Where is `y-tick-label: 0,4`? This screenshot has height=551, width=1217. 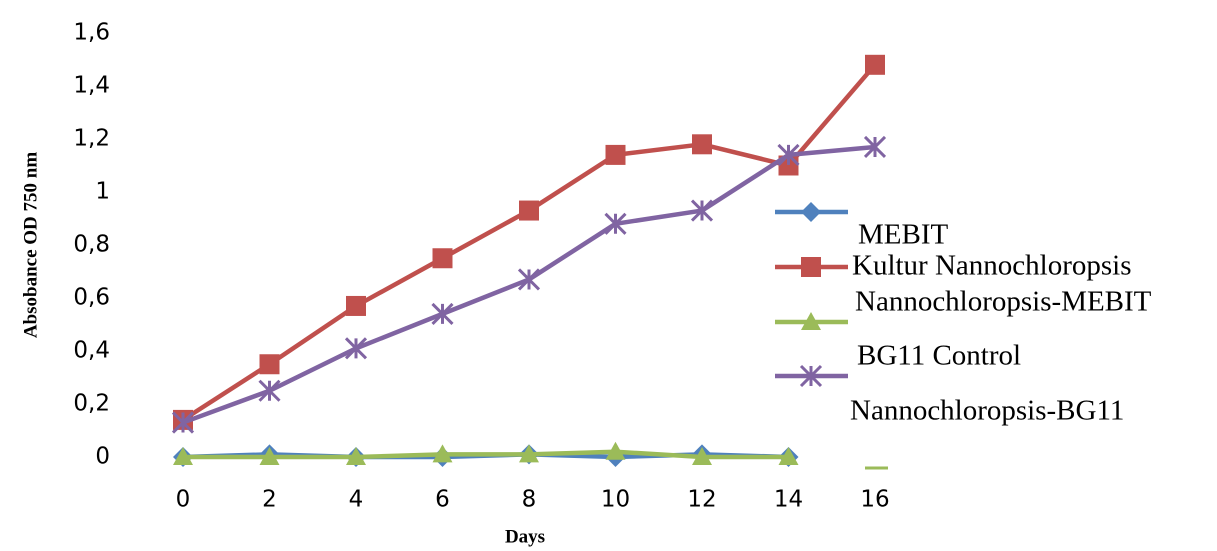 y-tick-label: 0,4 is located at coordinates (91, 351).